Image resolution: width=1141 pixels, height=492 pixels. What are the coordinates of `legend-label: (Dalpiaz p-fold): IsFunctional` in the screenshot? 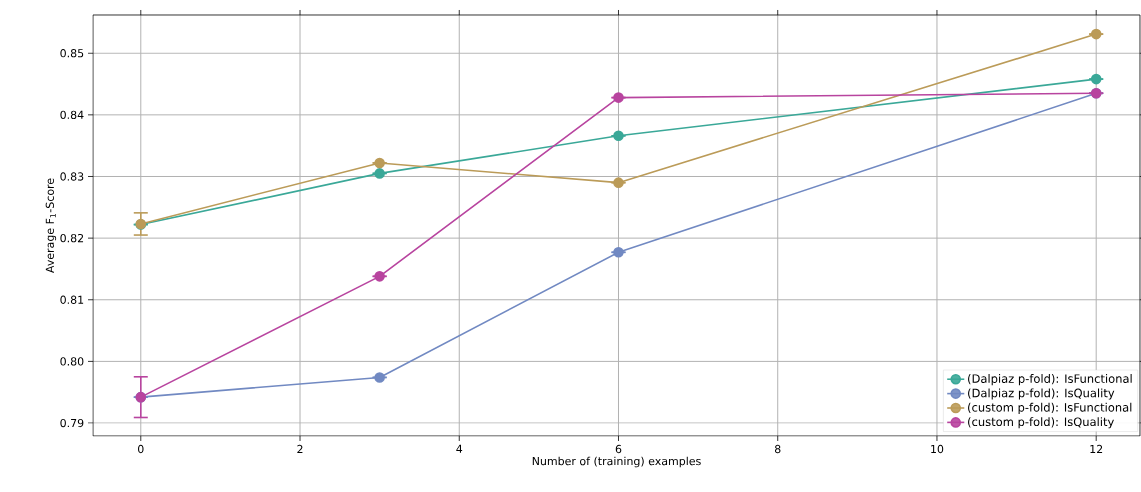 It's located at (1050, 380).